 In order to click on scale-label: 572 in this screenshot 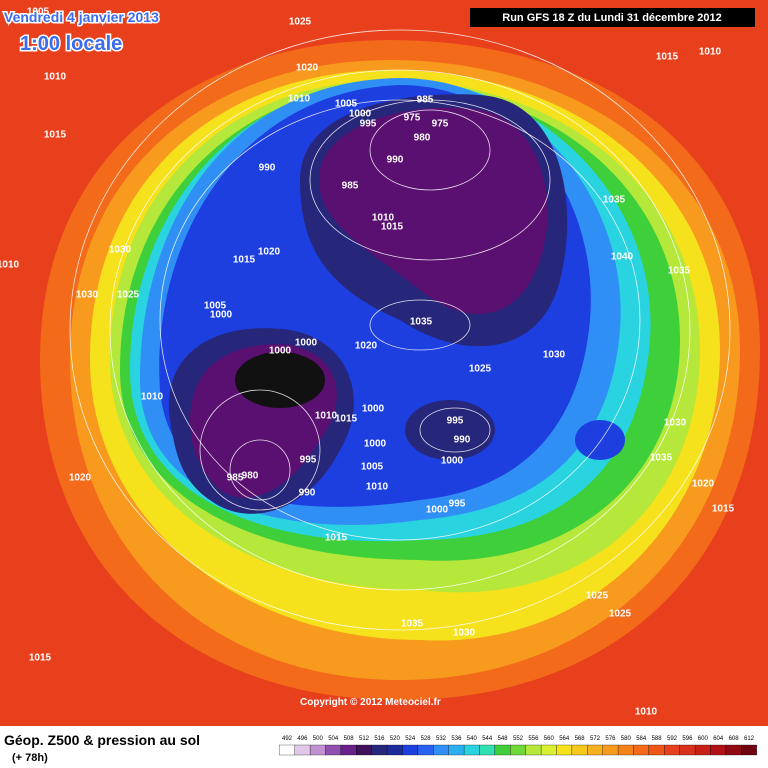, I will do `click(595, 739)`.